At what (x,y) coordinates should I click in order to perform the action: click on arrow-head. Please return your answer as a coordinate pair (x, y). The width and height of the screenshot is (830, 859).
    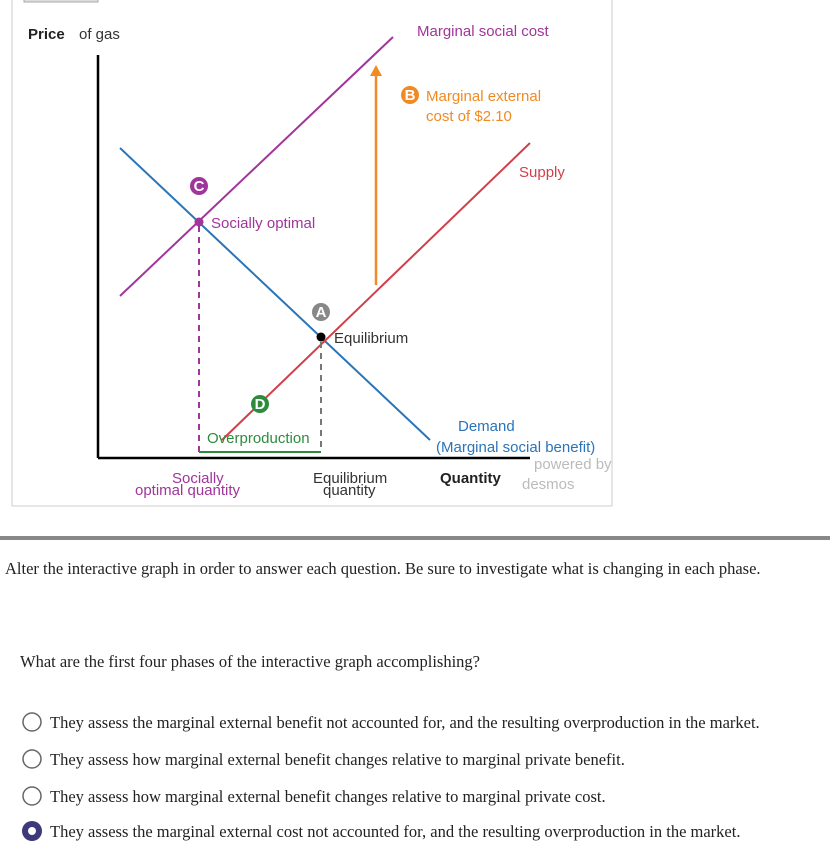
    Looking at the image, I should click on (376, 70).